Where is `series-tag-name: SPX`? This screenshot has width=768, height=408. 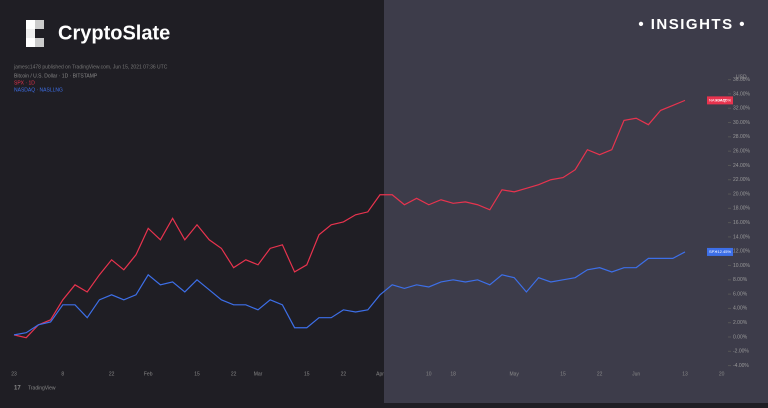 series-tag-name: SPX is located at coordinates (713, 251).